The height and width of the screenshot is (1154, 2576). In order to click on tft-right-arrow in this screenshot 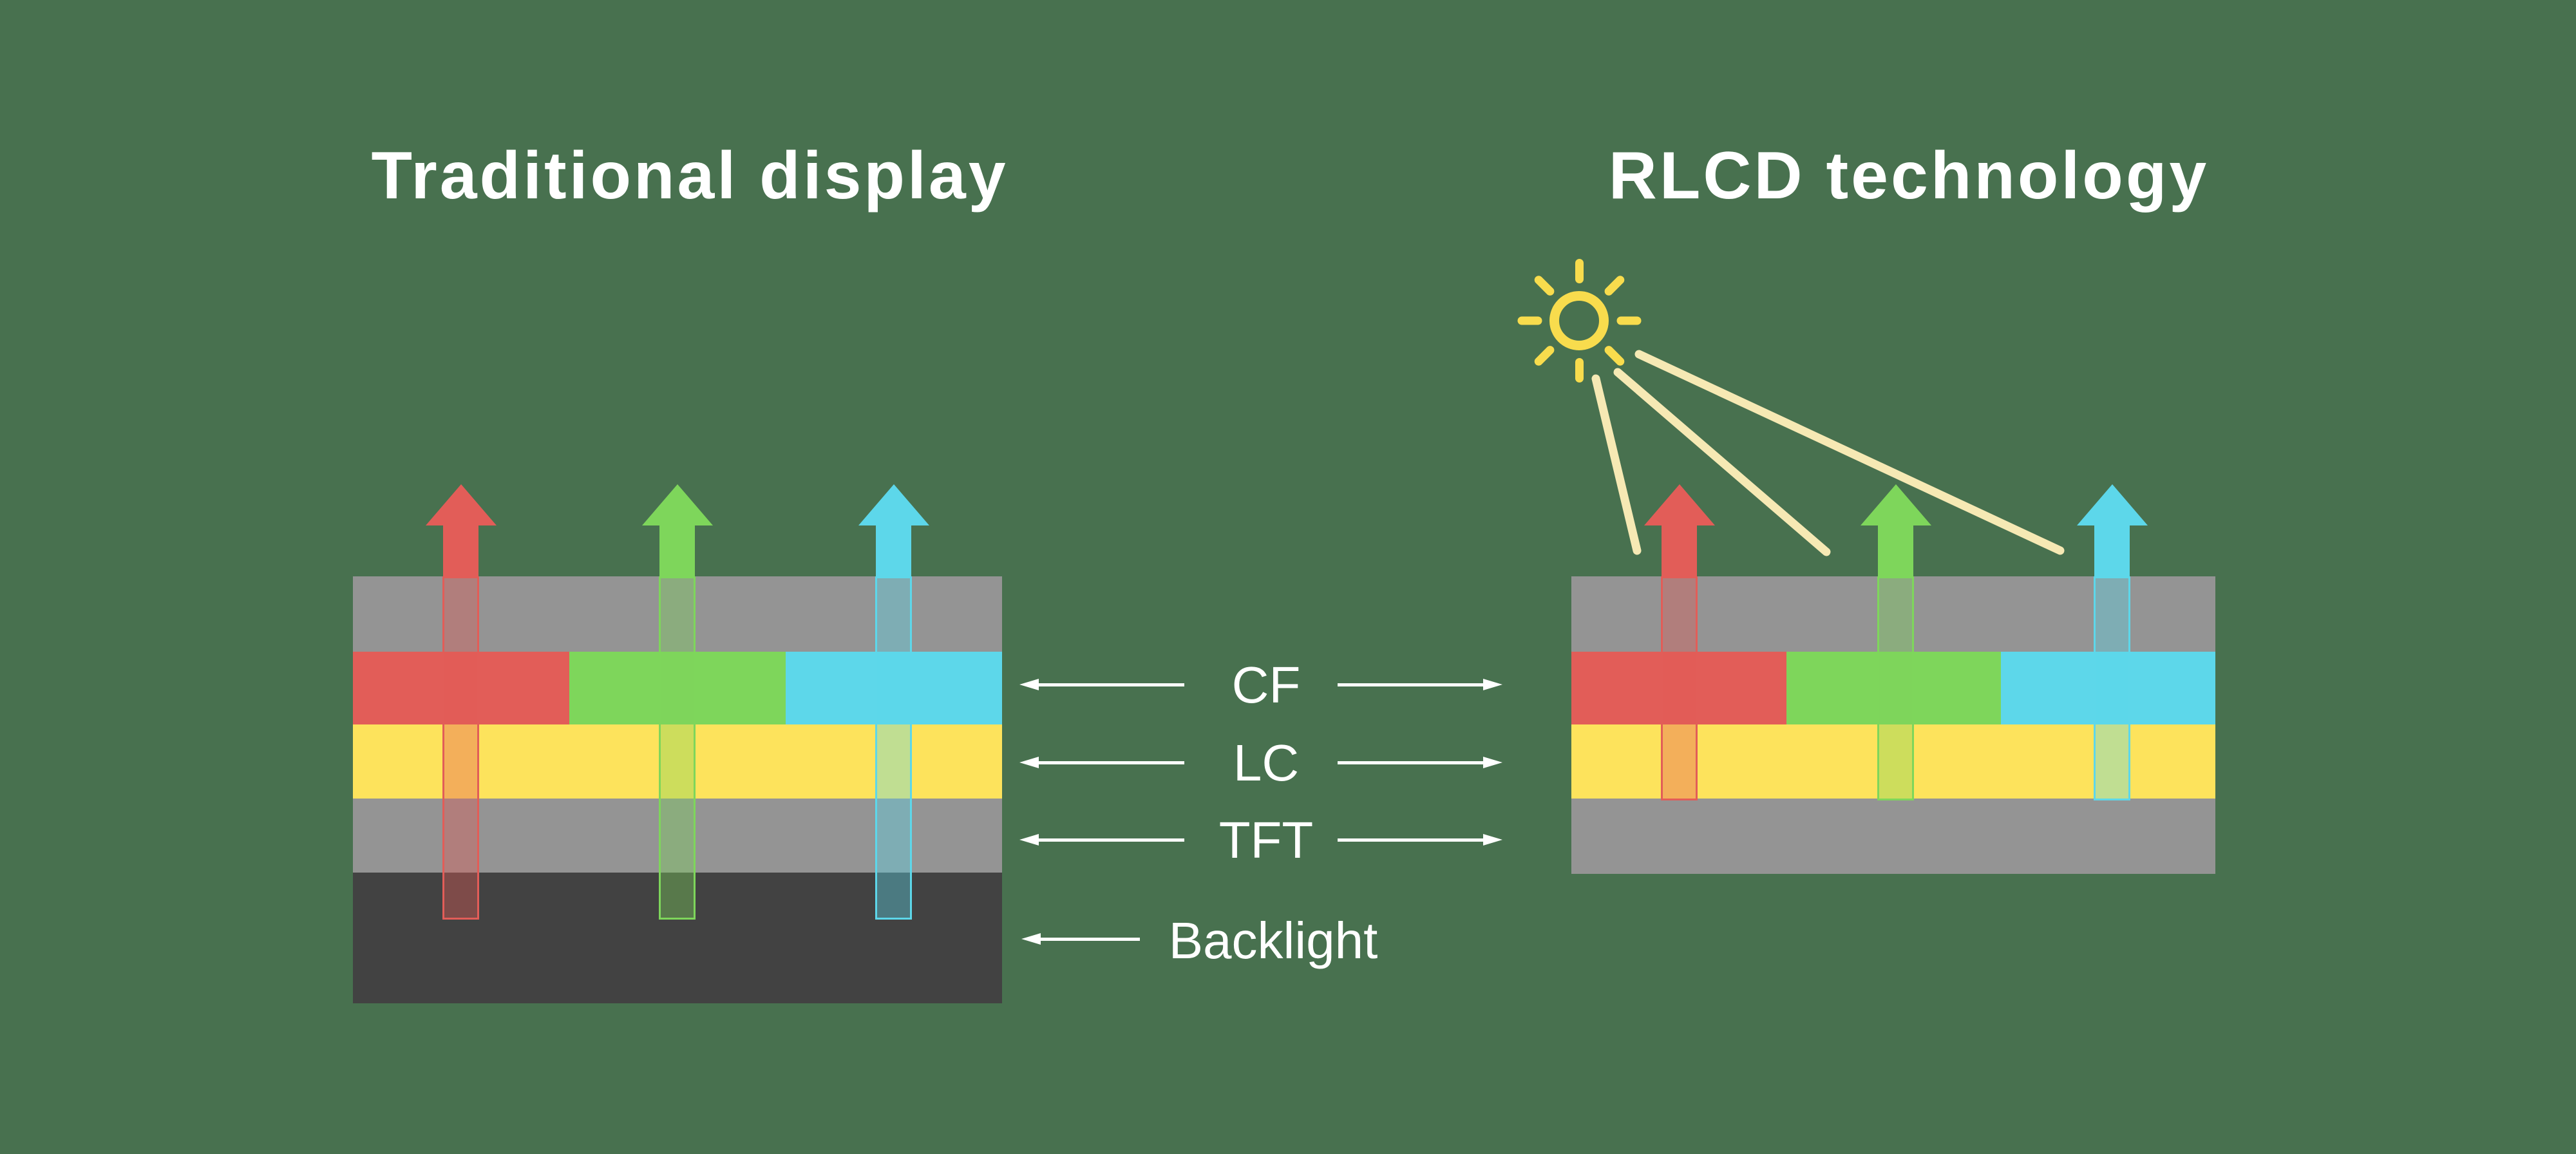, I will do `click(1420, 840)`.